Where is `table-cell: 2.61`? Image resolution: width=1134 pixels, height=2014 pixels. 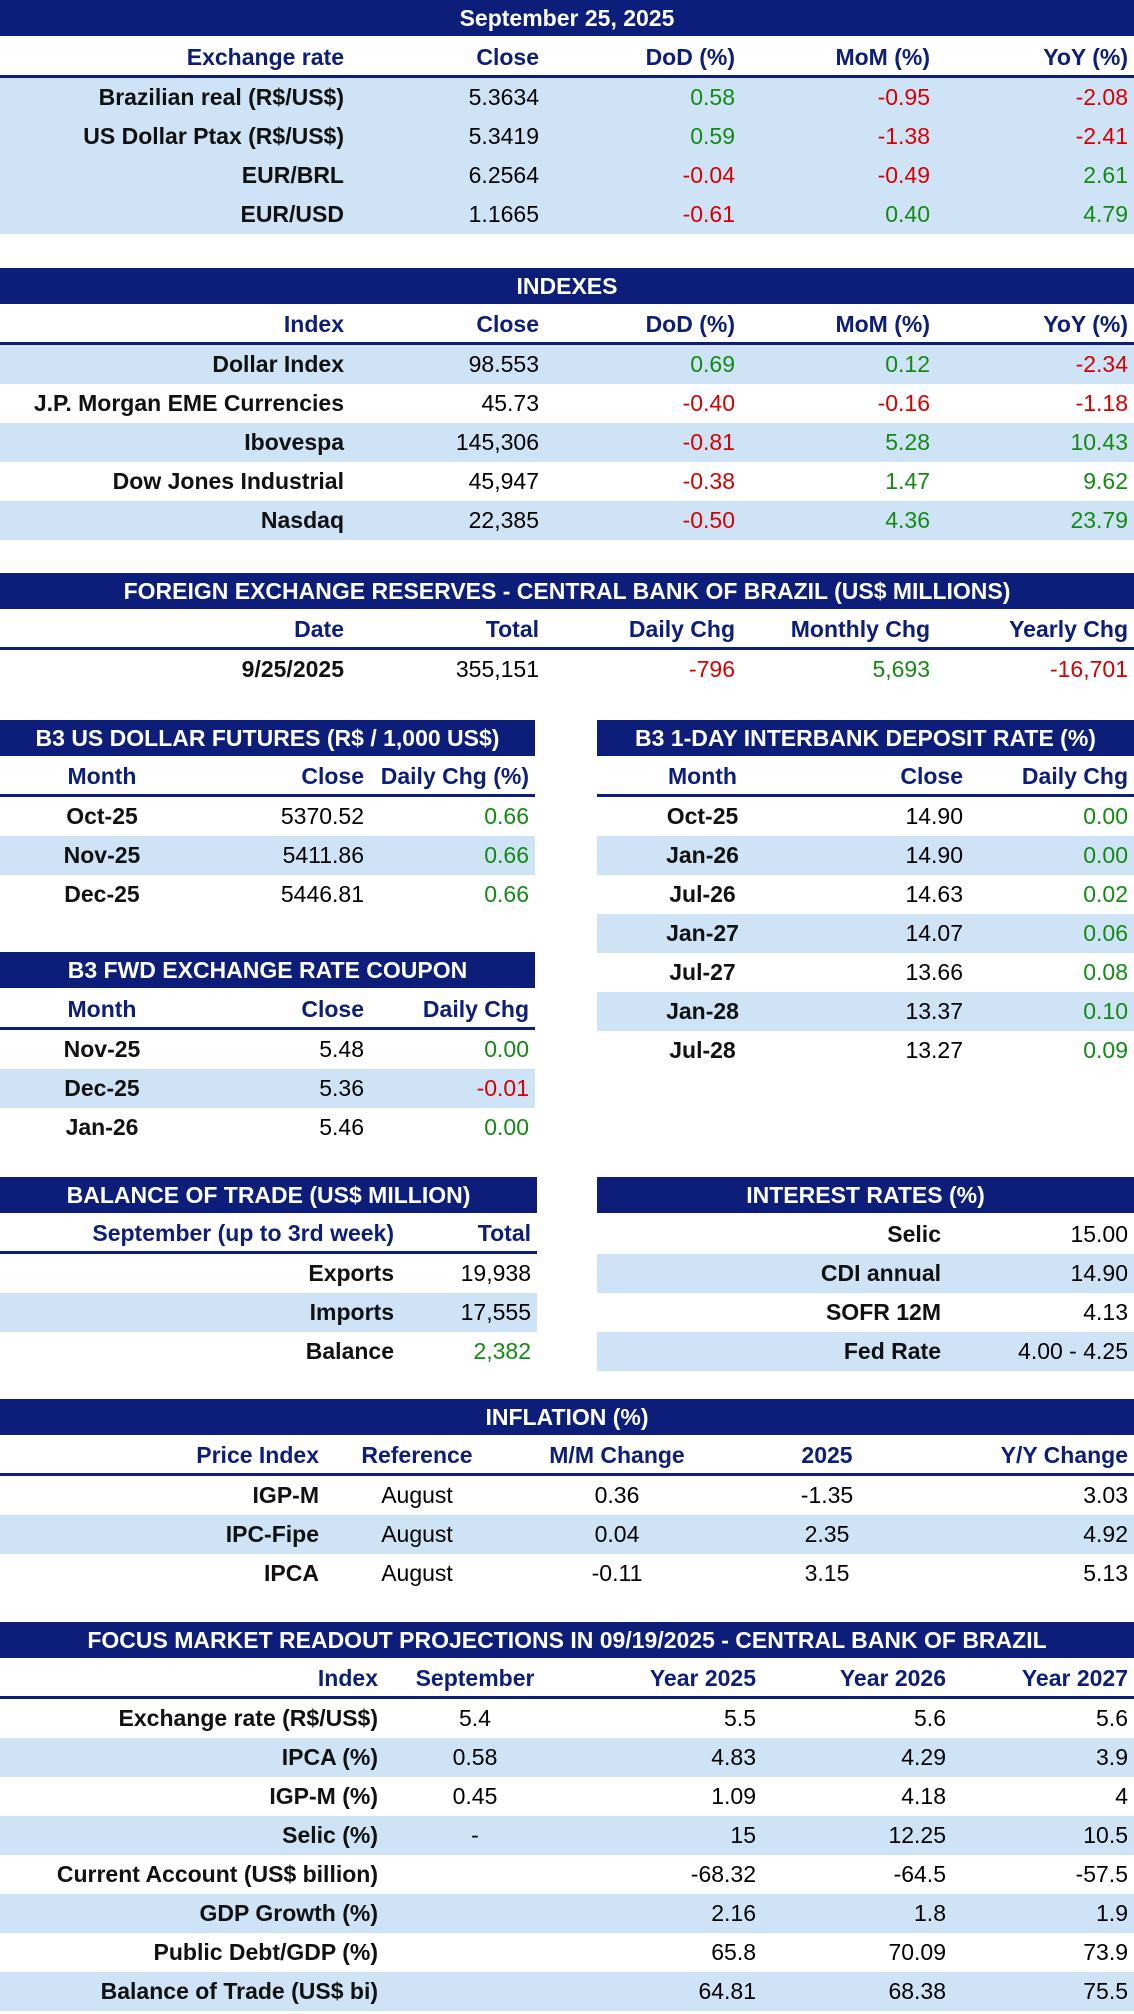
table-cell: 2.61 is located at coordinates (1105, 175).